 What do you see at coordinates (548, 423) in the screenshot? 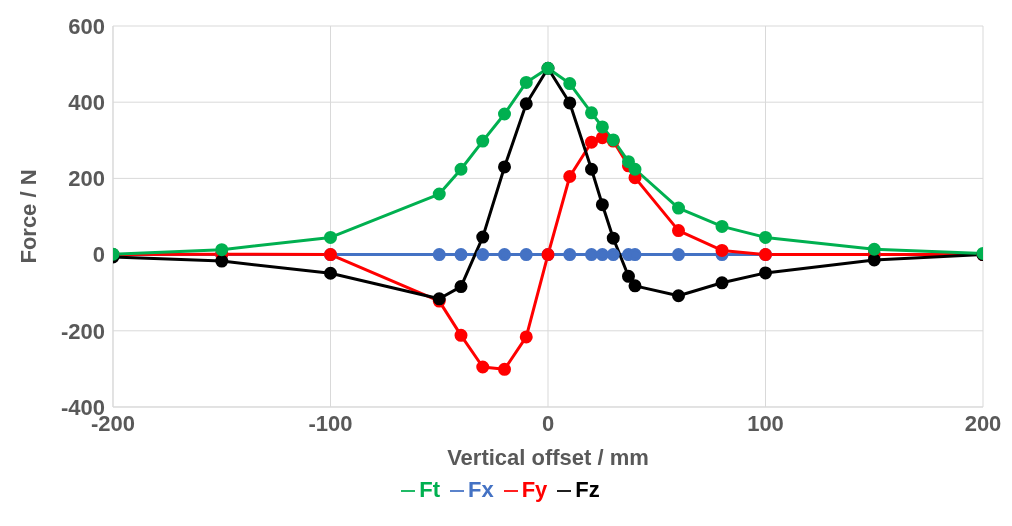
I see `x-tick-label: 0` at bounding box center [548, 423].